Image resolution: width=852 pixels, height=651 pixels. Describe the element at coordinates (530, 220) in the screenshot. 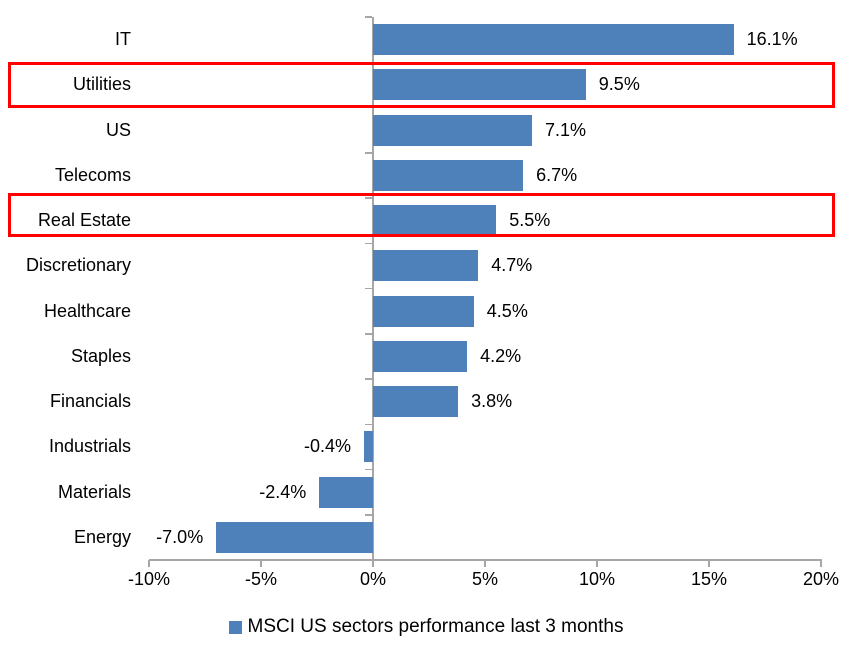

I see `value-label: 5.5%` at that location.